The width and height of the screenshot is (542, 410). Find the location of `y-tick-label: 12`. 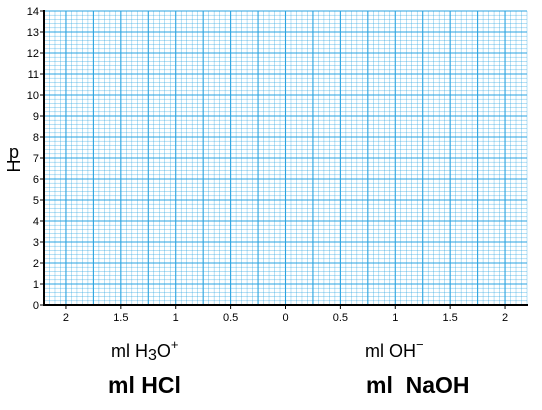

y-tick-label: 12 is located at coordinates (33, 54).